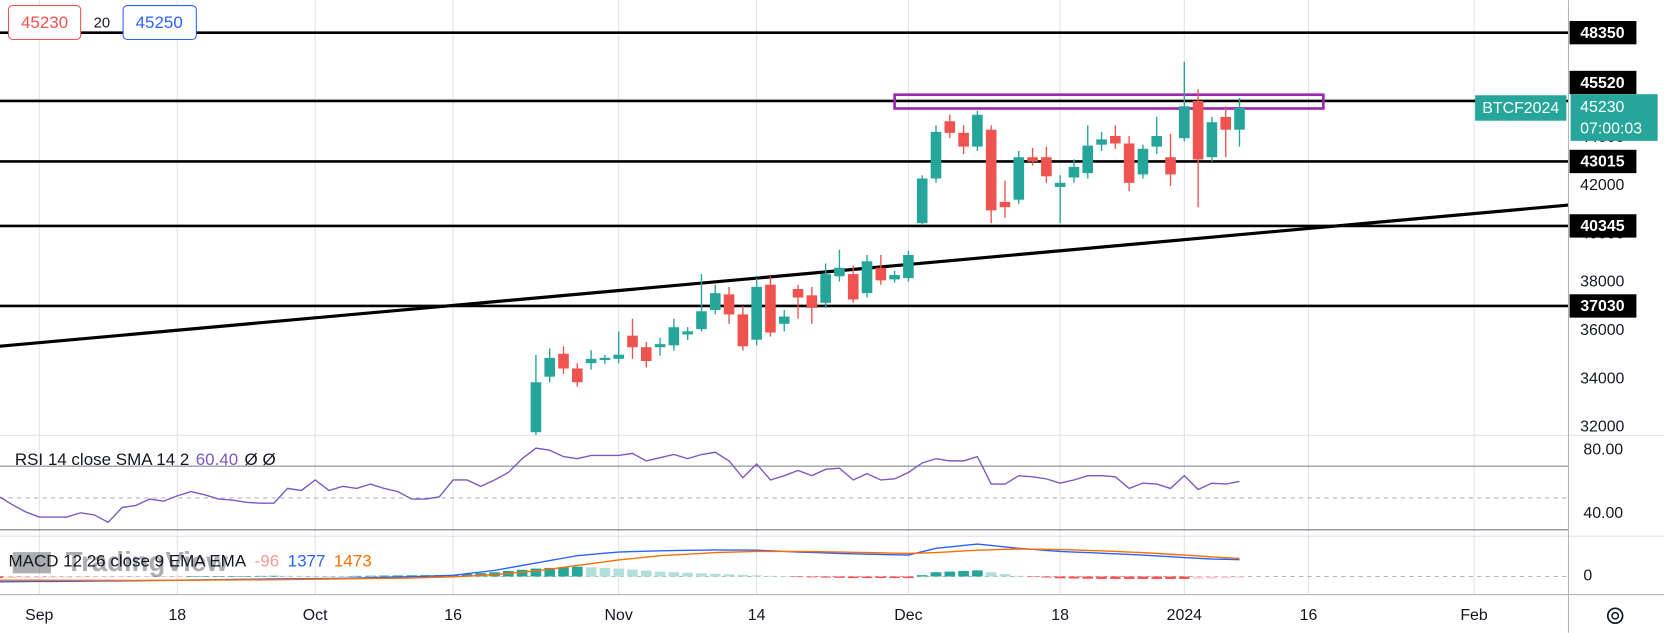 This screenshot has height=633, width=1664. I want to click on buy-price: 45250, so click(159, 22).